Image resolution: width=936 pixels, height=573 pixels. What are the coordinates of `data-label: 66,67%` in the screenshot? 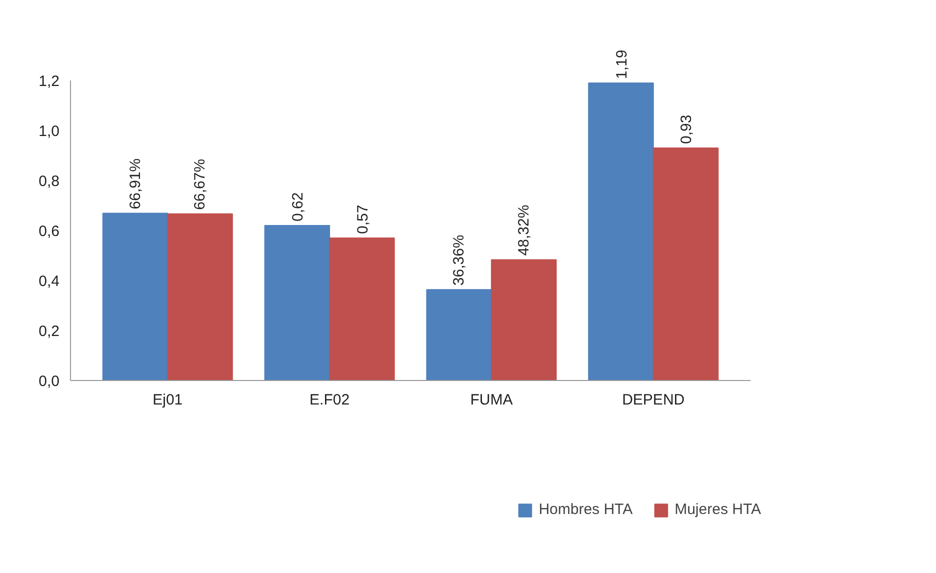 It's located at (200, 184).